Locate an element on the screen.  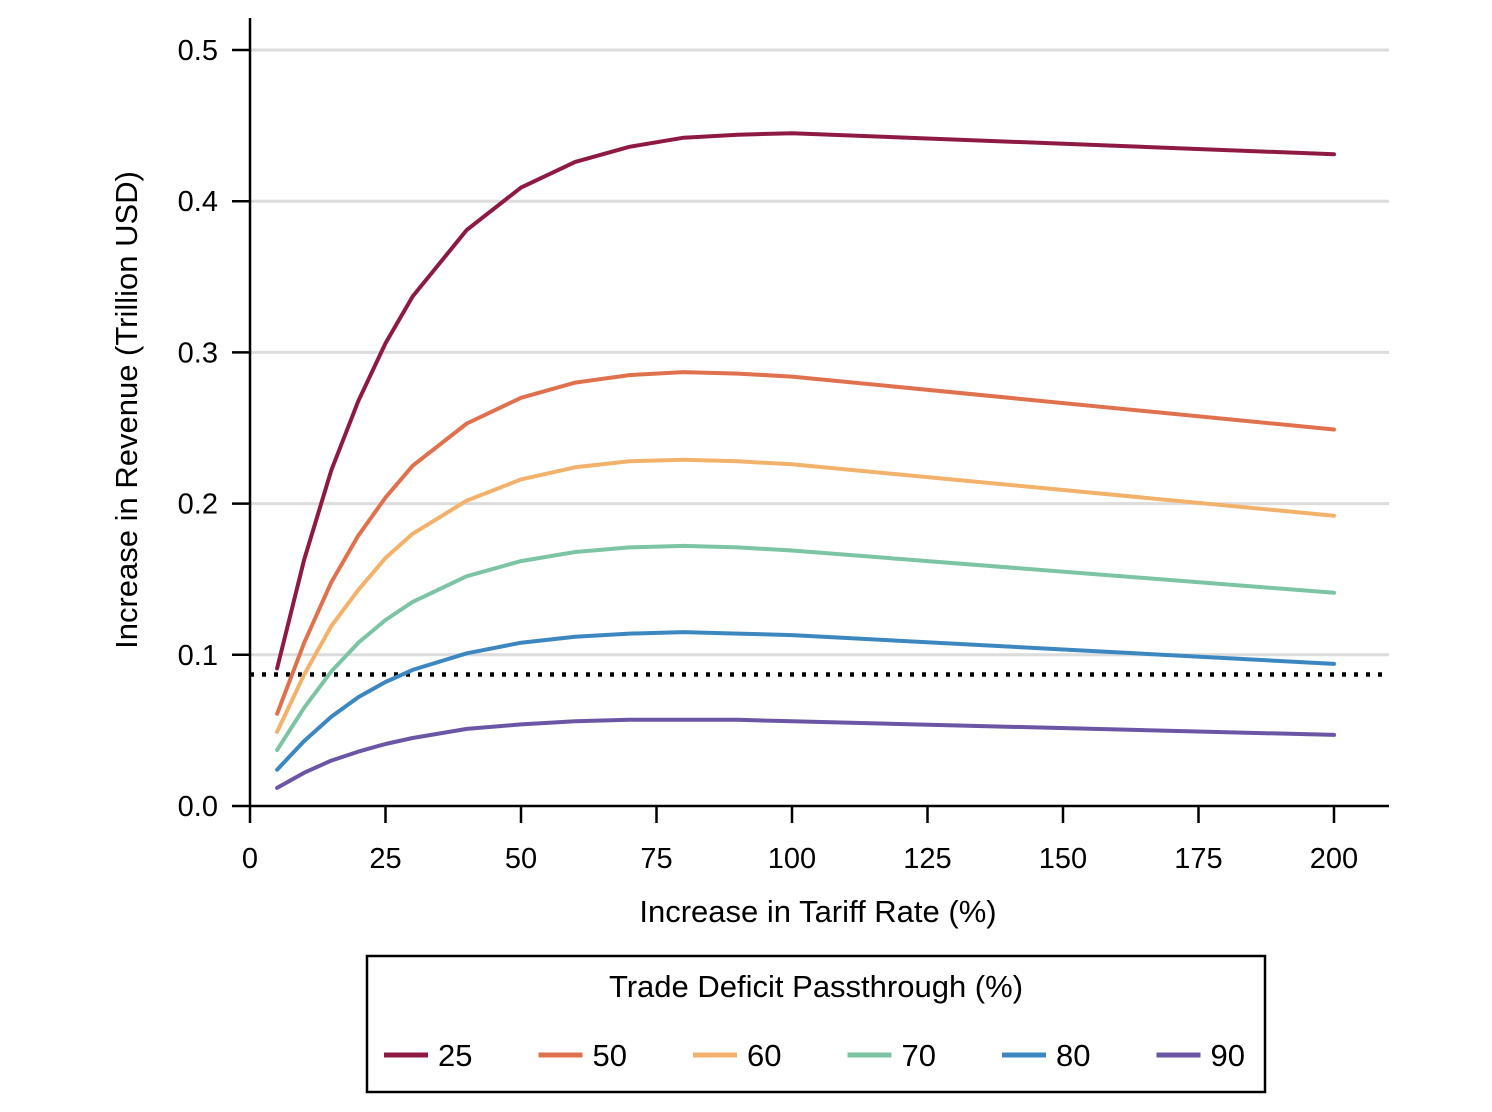
x-tick-label: 125 is located at coordinates (927, 859).